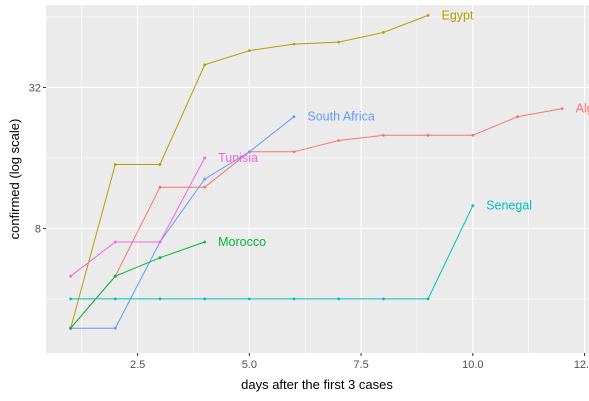  What do you see at coordinates (317, 384) in the screenshot?
I see `x-axis-title: days after the first 3 cases` at bounding box center [317, 384].